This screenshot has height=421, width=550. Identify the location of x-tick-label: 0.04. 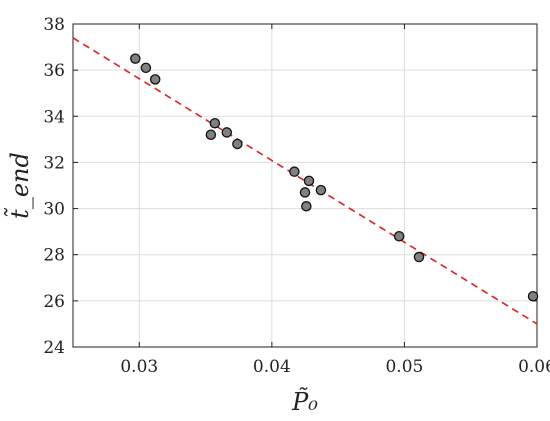
(272, 367).